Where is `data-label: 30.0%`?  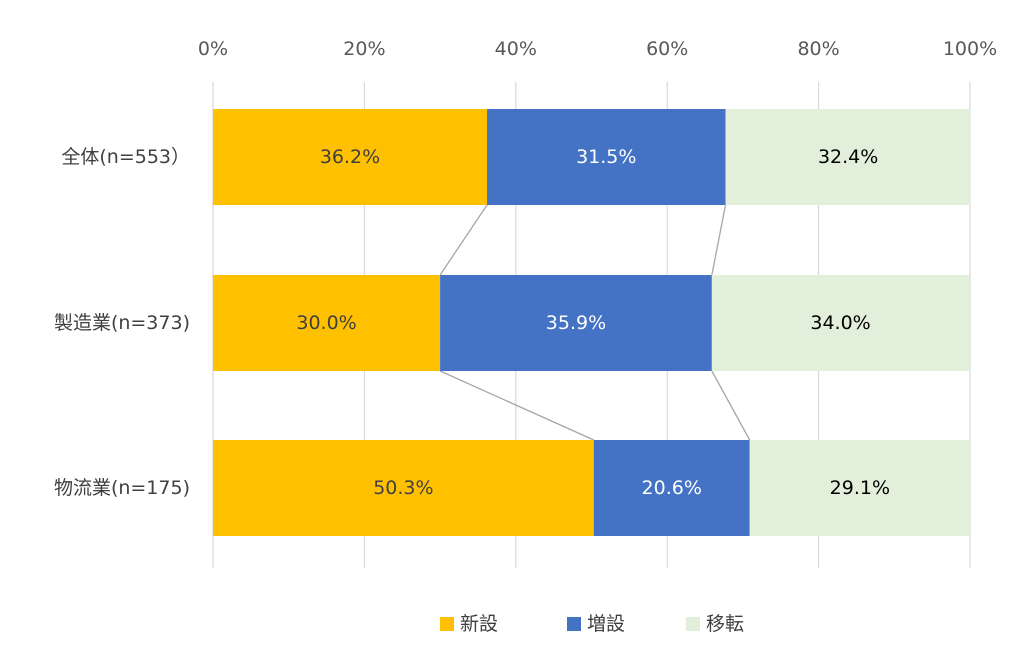
data-label: 30.0% is located at coordinates (326, 323).